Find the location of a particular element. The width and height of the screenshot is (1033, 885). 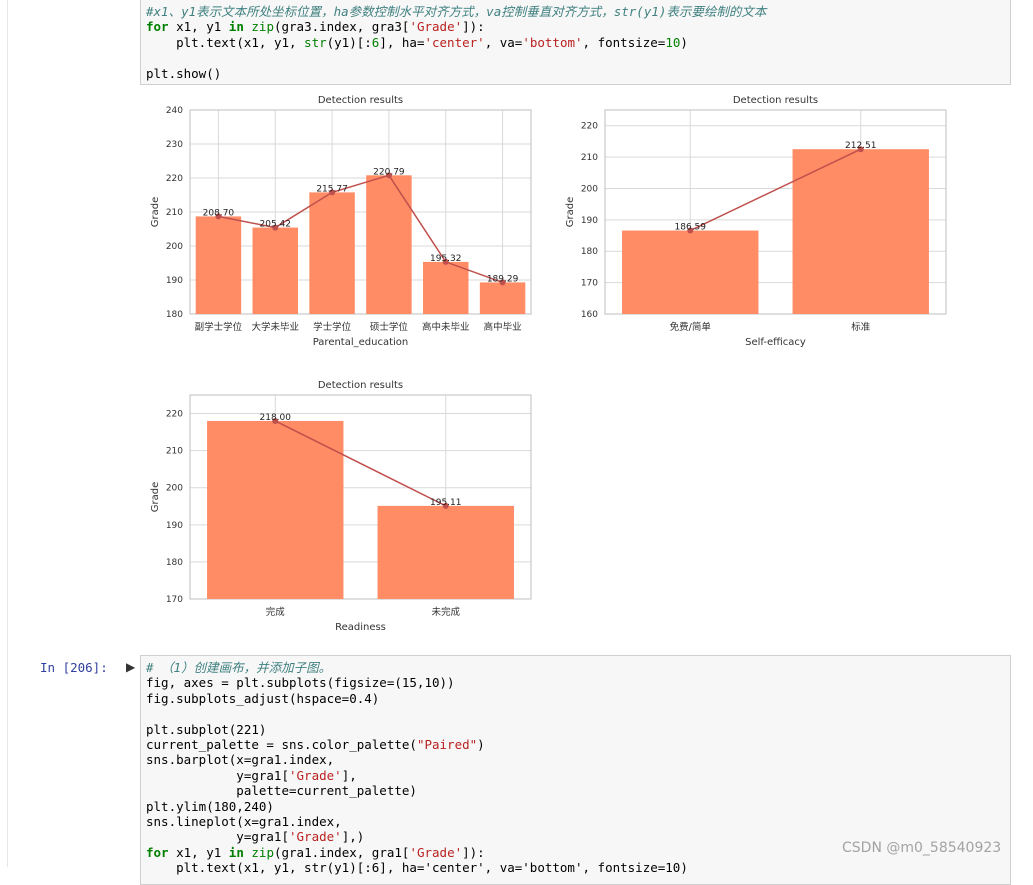

code-token: ],) is located at coordinates (353, 837).